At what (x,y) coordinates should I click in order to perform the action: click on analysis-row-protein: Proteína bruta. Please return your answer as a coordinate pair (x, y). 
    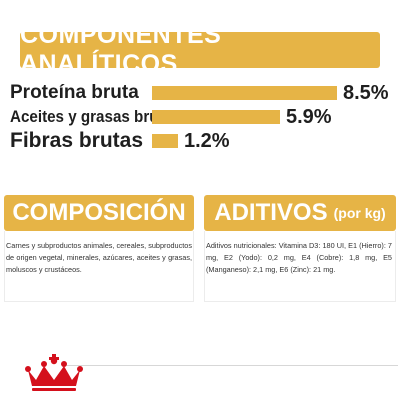
    Looking at the image, I should click on (74, 93).